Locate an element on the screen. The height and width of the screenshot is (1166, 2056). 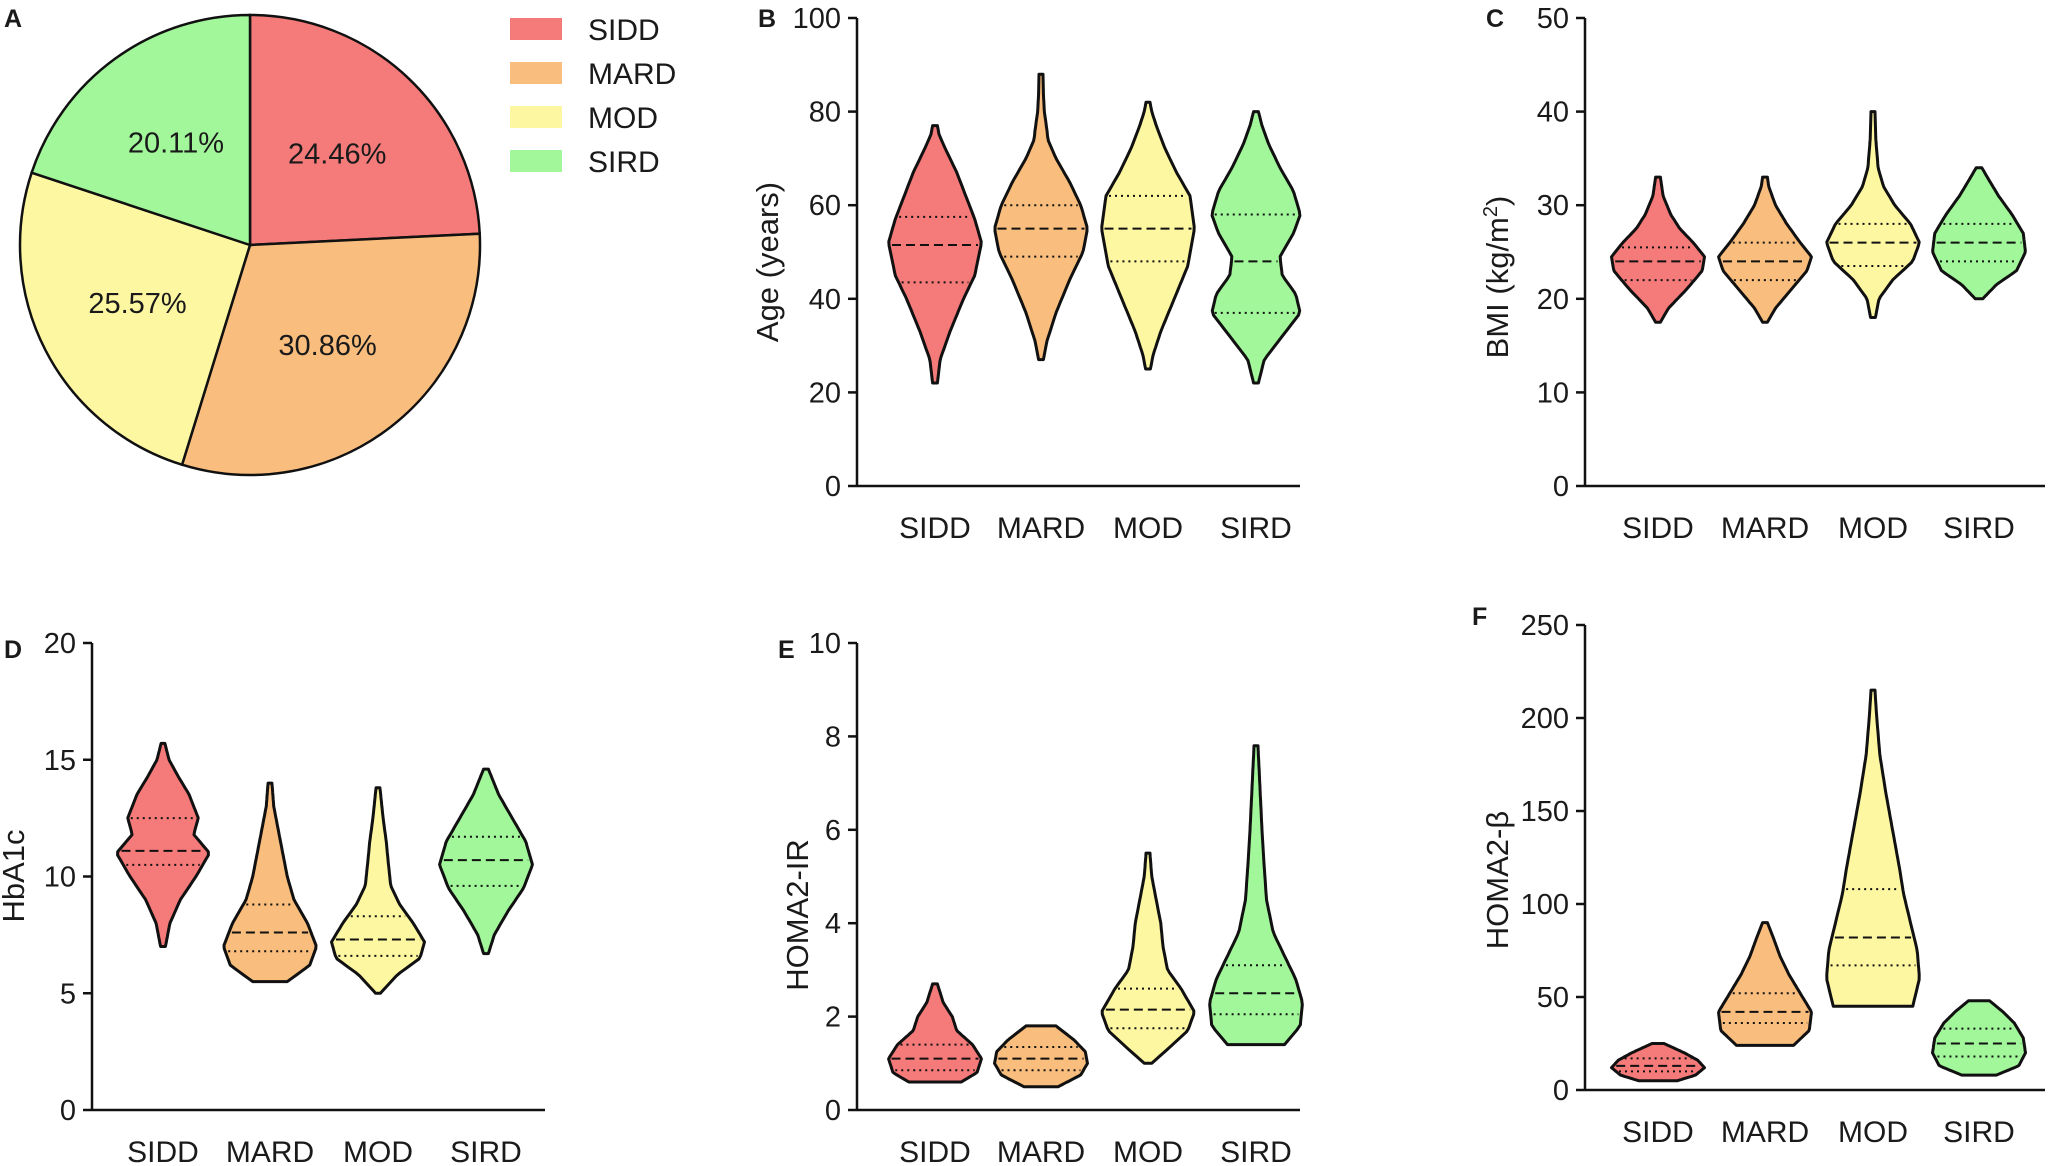
panel-letter-d: D is located at coordinates (13, 650).